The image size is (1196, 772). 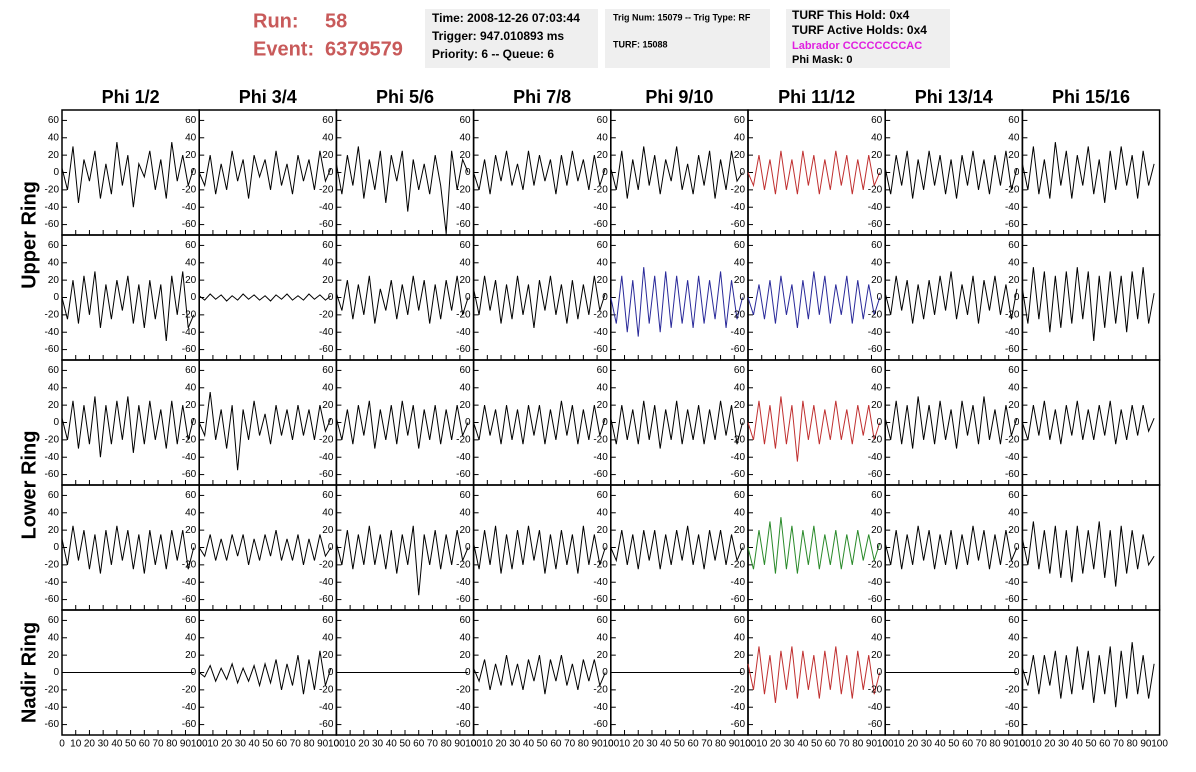 I want to click on x-tick-label: 20, so click(x=364, y=744).